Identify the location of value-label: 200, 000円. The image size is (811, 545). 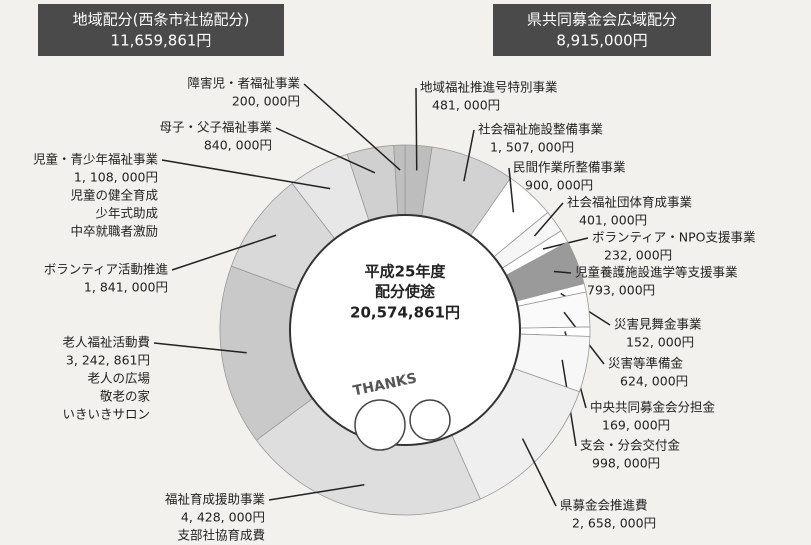
(266, 101).